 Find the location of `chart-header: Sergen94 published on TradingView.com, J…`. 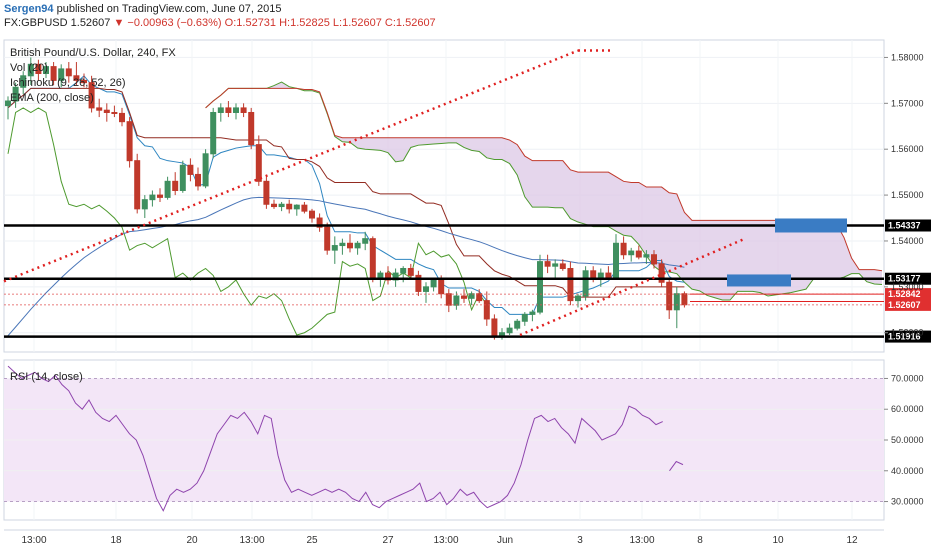

chart-header: Sergen94 published on TradingView.com, J… is located at coordinates (220, 16).